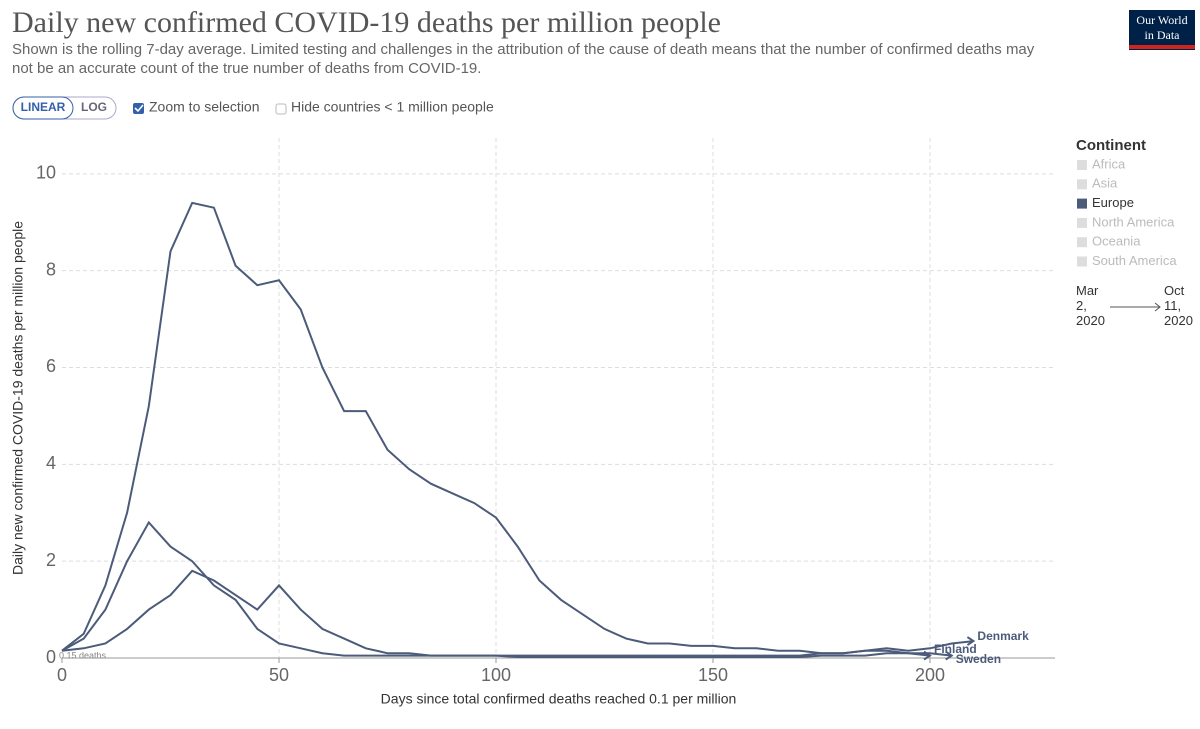 The width and height of the screenshot is (1200, 729). I want to click on legend-item: Asia, so click(1105, 183).